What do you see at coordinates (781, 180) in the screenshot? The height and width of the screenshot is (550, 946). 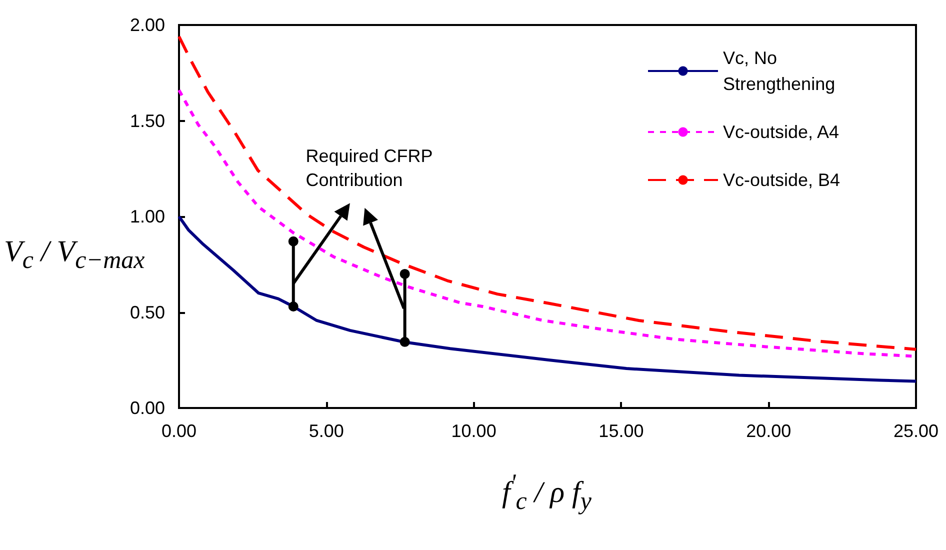 I see `legend-label: Vc-outside, B4` at bounding box center [781, 180].